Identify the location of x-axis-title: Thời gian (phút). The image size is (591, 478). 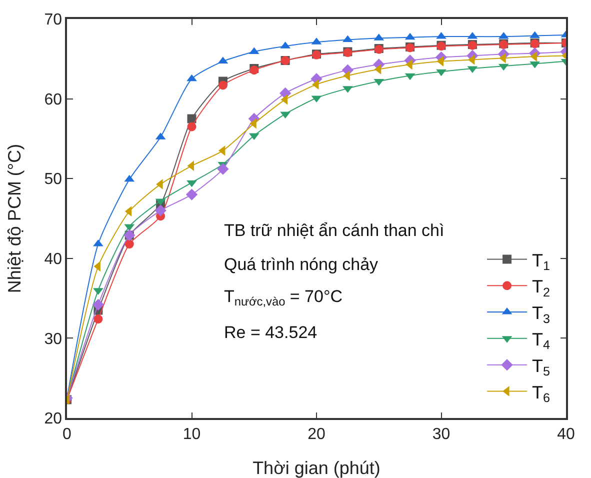
(316, 468).